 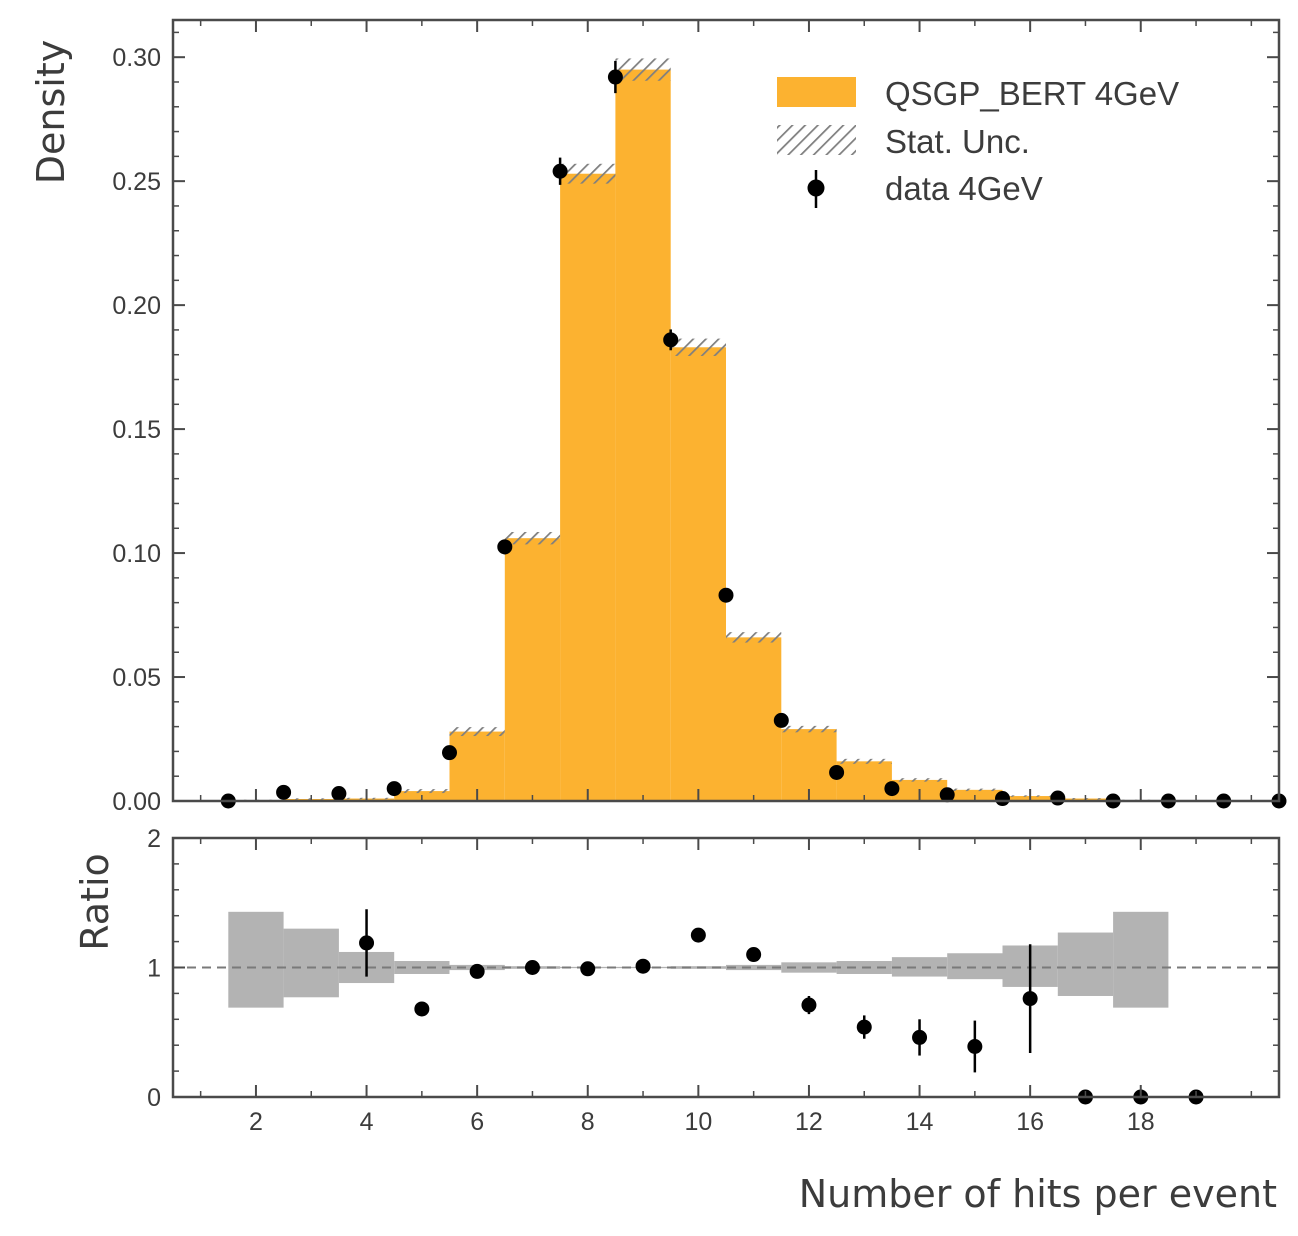 I want to click on ratio-y-tick-label: 1, so click(x=154, y=969).